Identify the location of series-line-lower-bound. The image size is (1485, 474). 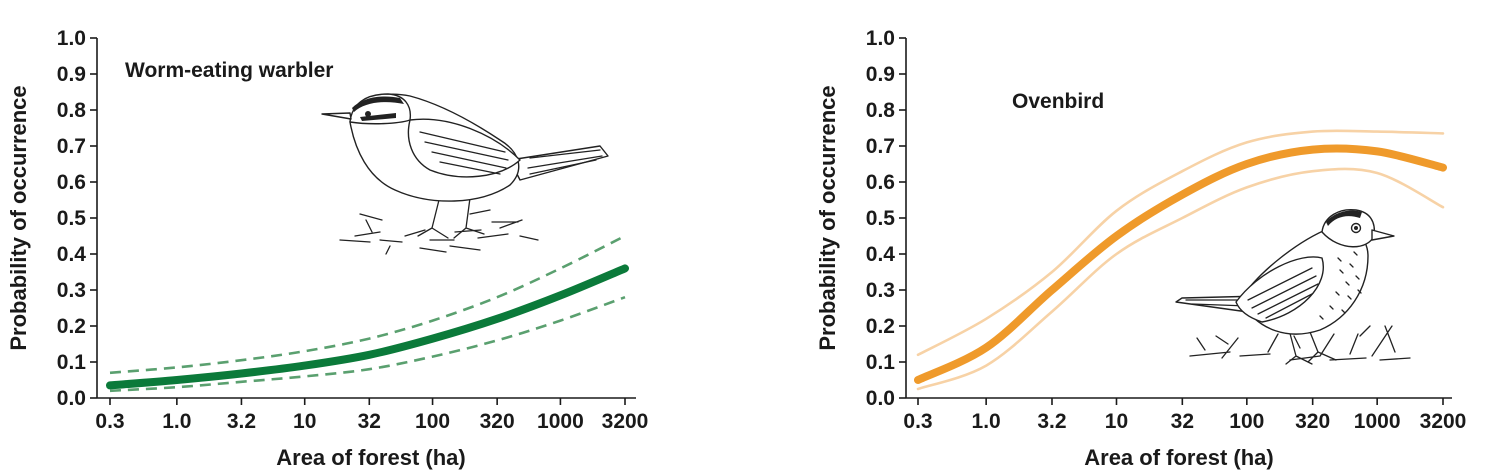
(367, 344).